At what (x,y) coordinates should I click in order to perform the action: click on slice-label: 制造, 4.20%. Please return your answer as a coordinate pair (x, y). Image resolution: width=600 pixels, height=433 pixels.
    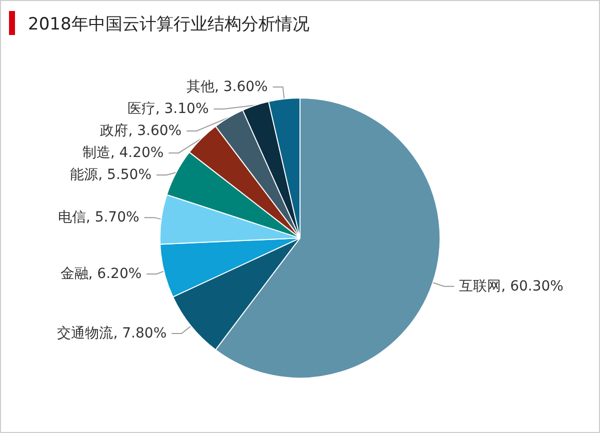
    Looking at the image, I should click on (123, 152).